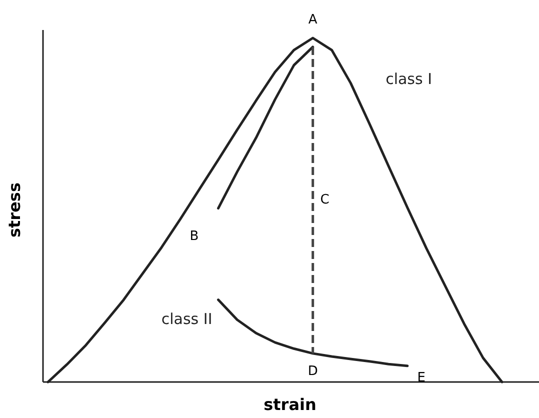 Image resolution: width=539 pixels, height=418 pixels. I want to click on x-axis-title: strain, so click(290, 404).